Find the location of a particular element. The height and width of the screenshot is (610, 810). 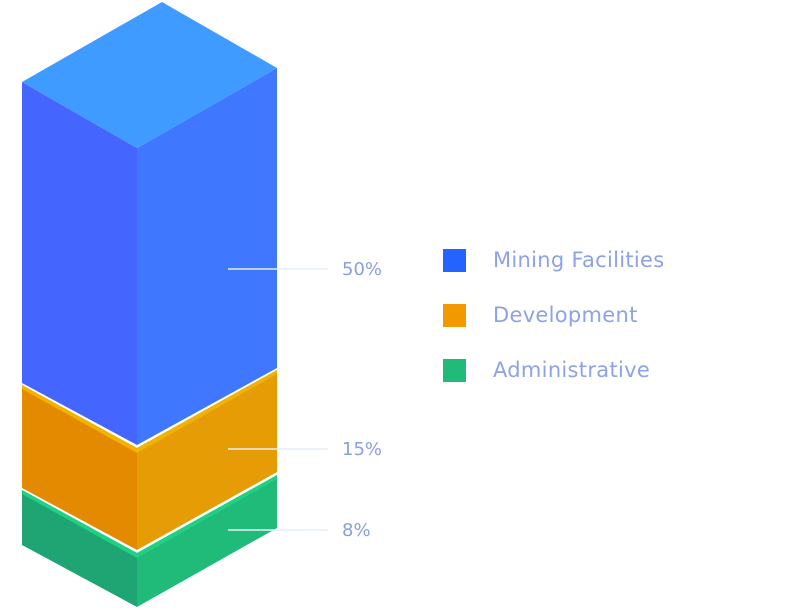

legend-label: Mining Facilities is located at coordinates (579, 260).